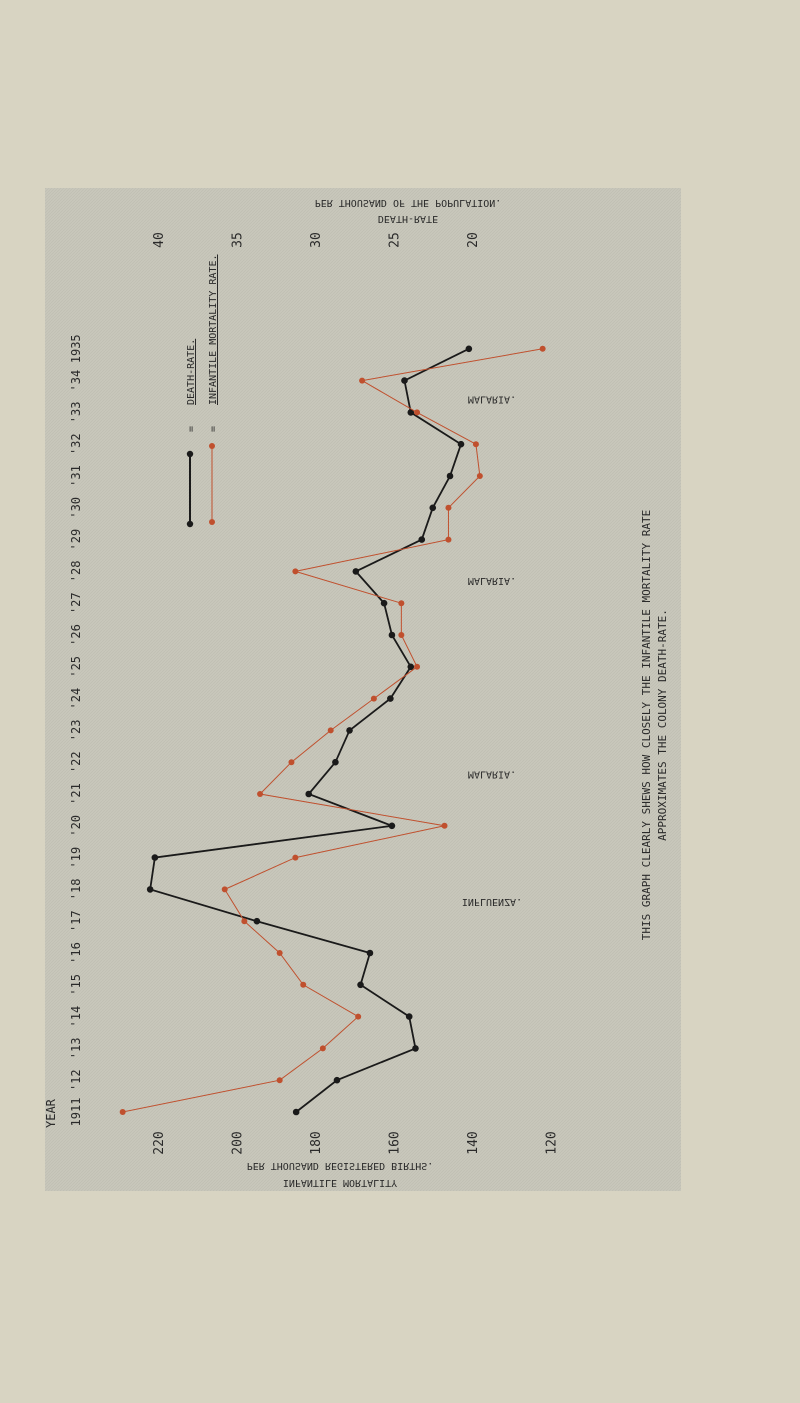  I want to click on x-axis-label: YEAR, so click(51, 1113).